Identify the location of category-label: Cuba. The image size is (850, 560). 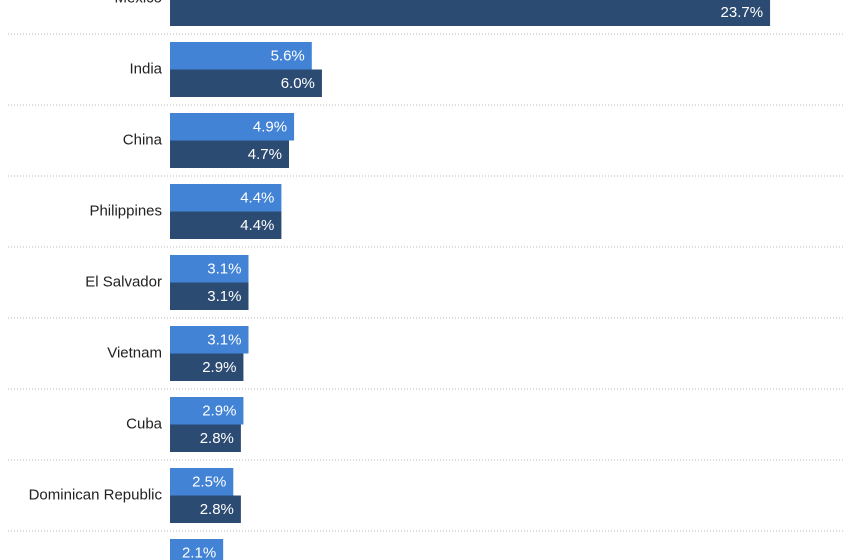
(144, 423).